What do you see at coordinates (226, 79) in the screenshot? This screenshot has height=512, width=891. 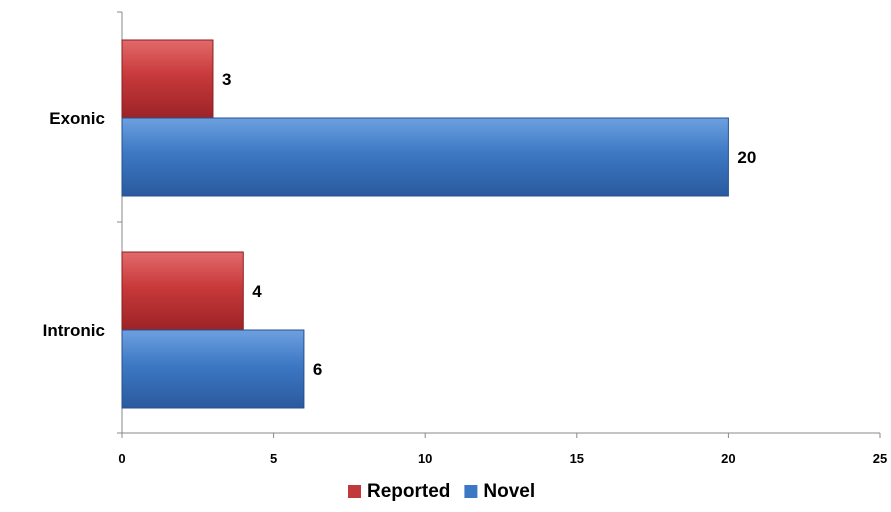 I see `data-label: 3` at bounding box center [226, 79].